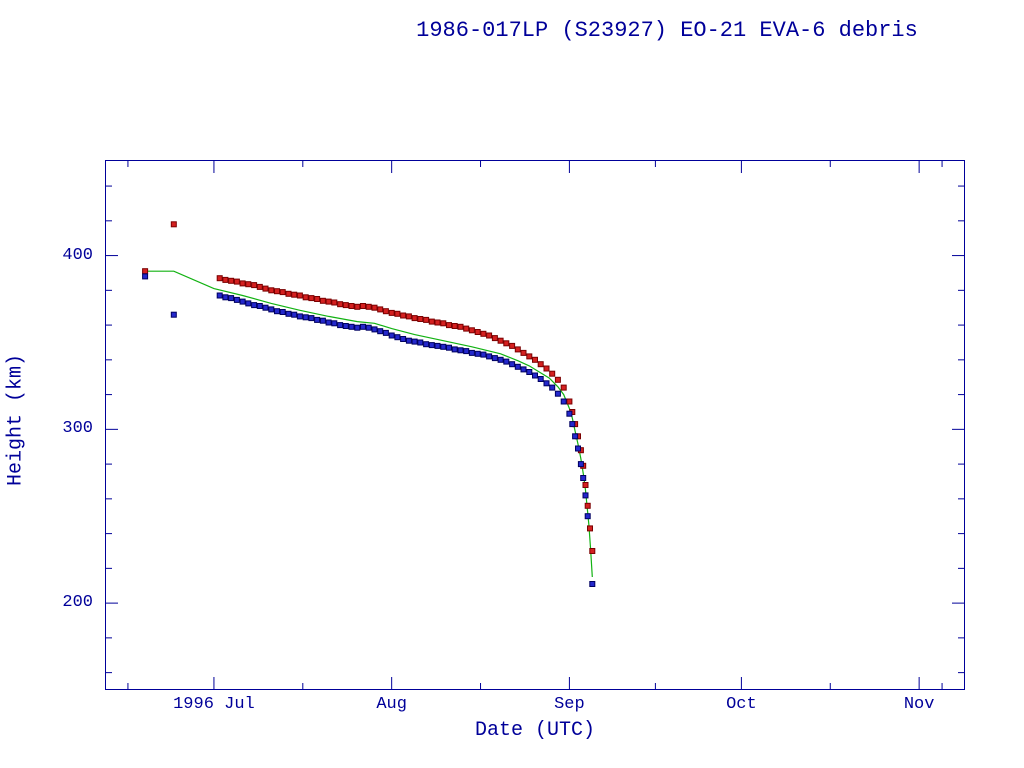  Describe the element at coordinates (741, 704) in the screenshot. I see `x-tick-label: Oct` at that location.